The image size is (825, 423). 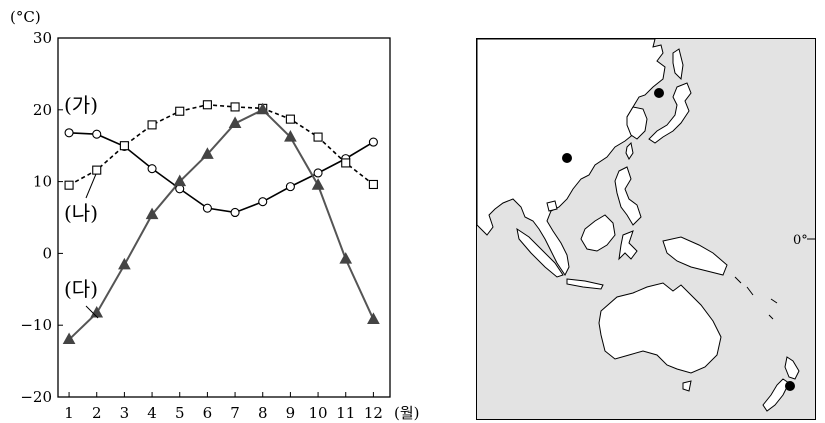 I want to click on new-zealand-south-island, so click(x=776, y=395).